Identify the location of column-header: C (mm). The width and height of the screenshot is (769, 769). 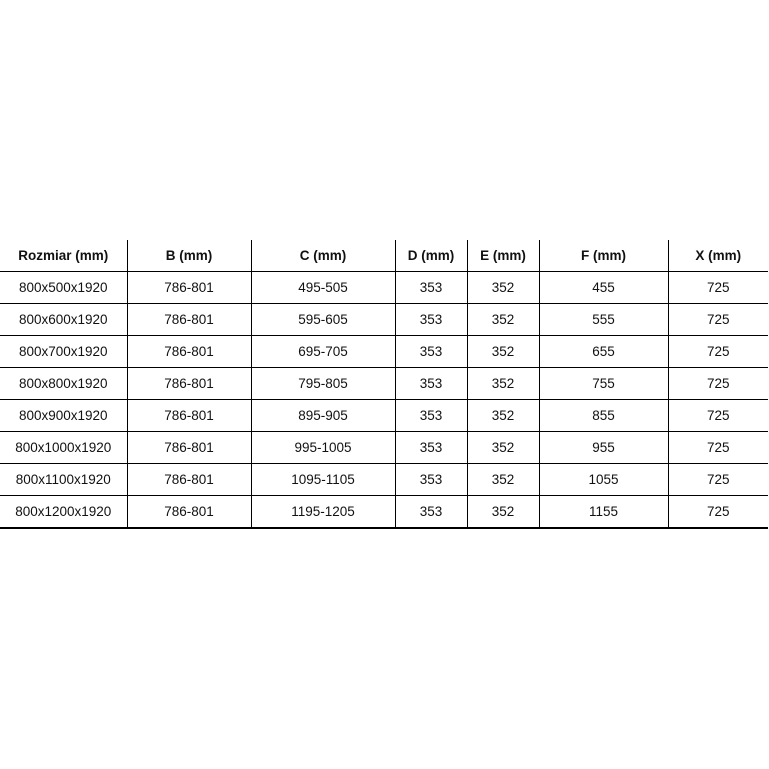
(322, 256).